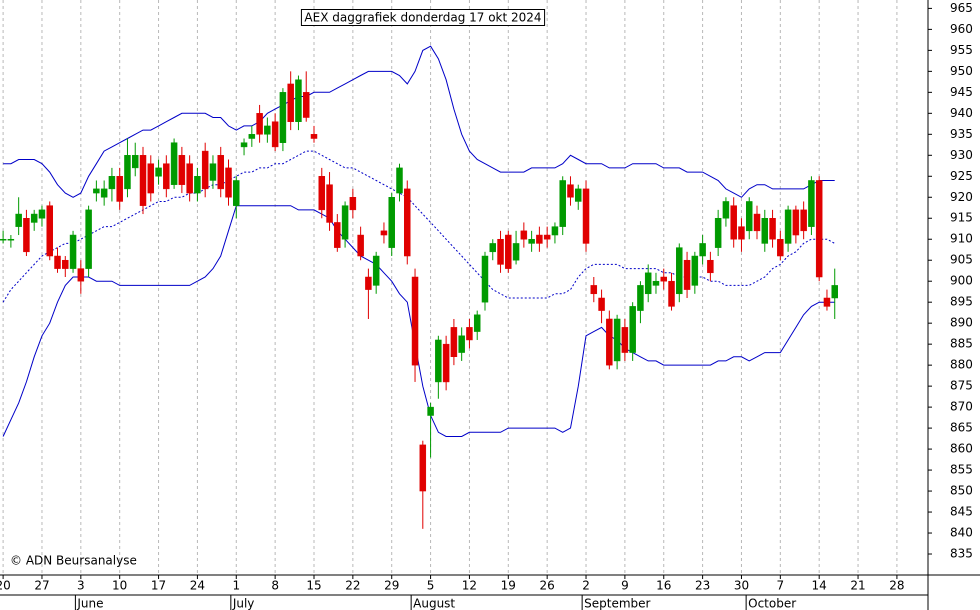 The height and width of the screenshot is (610, 980). I want to click on y-tick-label: 910, so click(961, 239).